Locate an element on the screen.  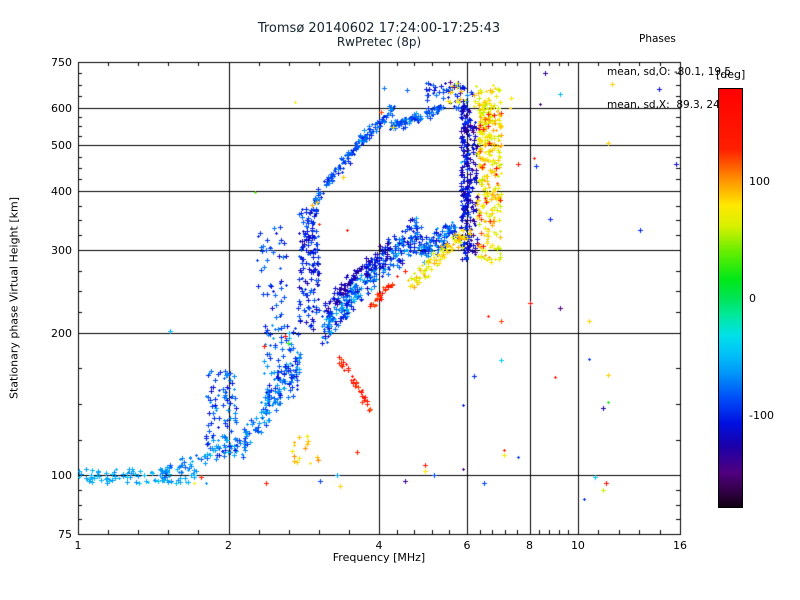
phase-stats-o-mode: mean, sd,O: -80.1, 19.5 is located at coordinates (669, 72).